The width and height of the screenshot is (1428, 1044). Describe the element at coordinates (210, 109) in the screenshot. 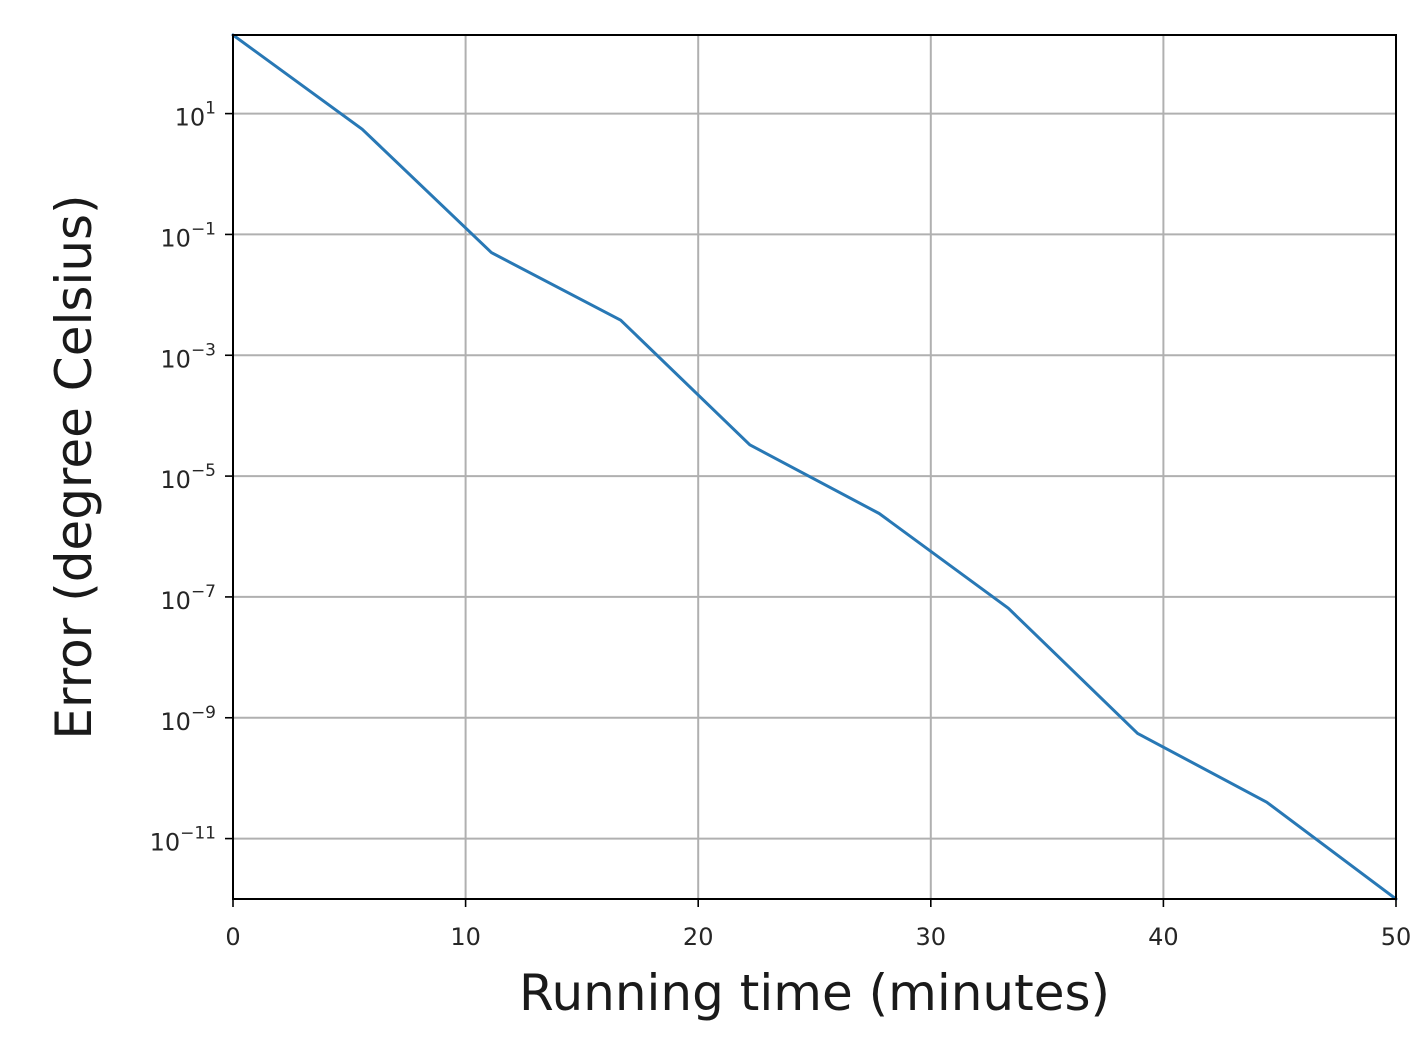

I see `y-tick-exponent: 1` at that location.